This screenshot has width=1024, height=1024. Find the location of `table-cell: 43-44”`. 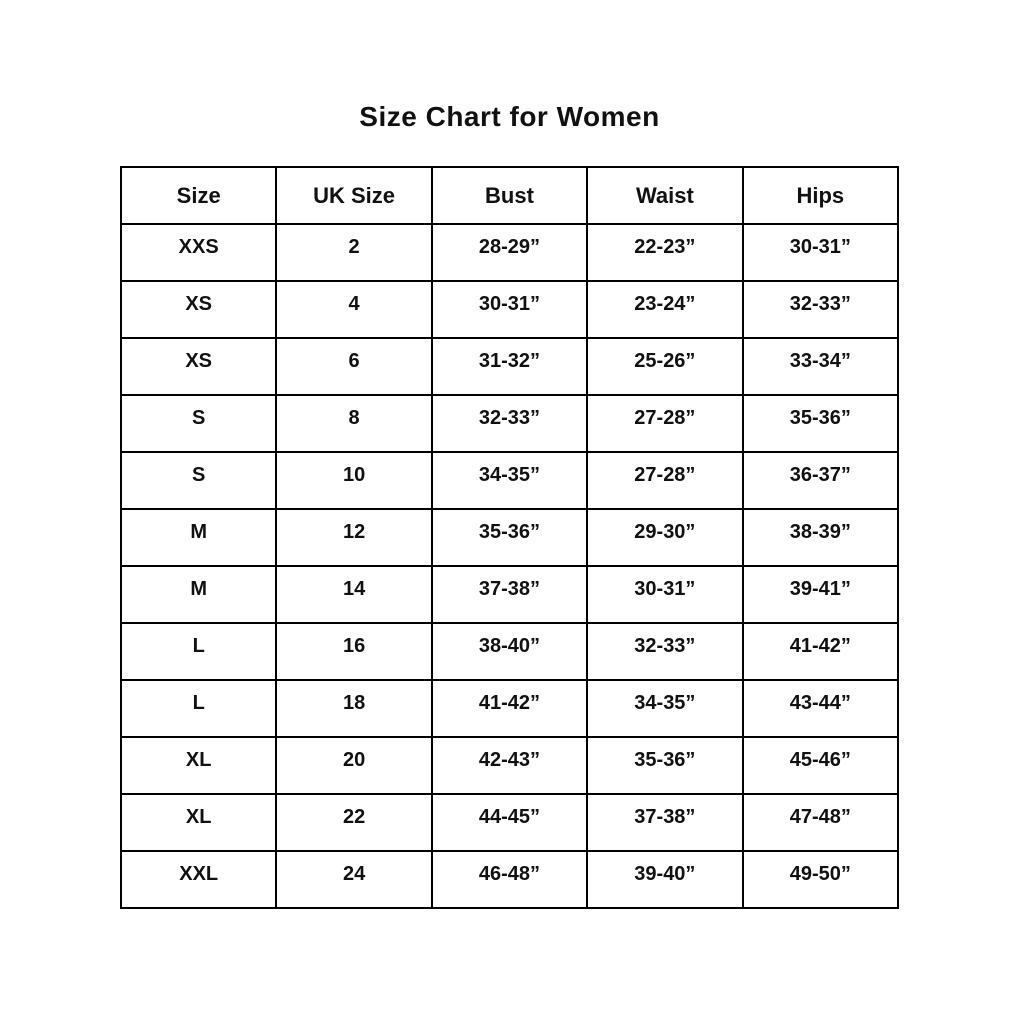

table-cell: 43-44” is located at coordinates (820, 708).